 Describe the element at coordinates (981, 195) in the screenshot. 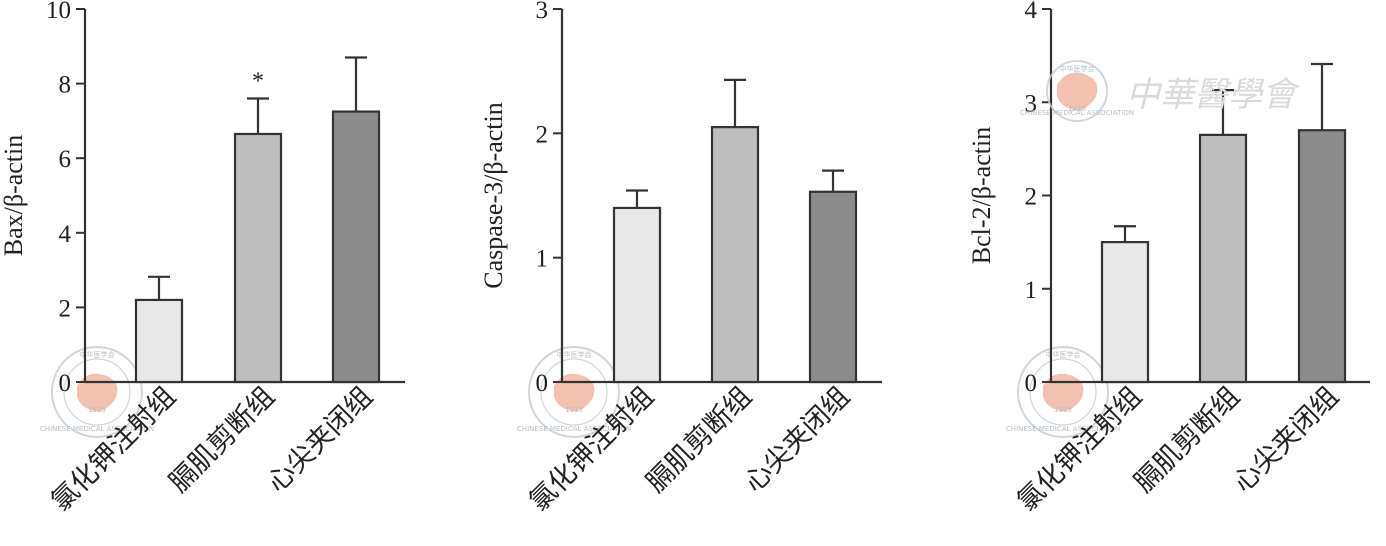

I see `y-axis-title: Bcl-2/β-actin` at that location.